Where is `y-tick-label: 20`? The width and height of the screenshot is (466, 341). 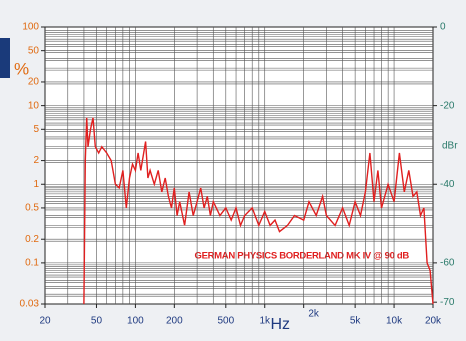 y-tick-label: 20 is located at coordinates (34, 82).